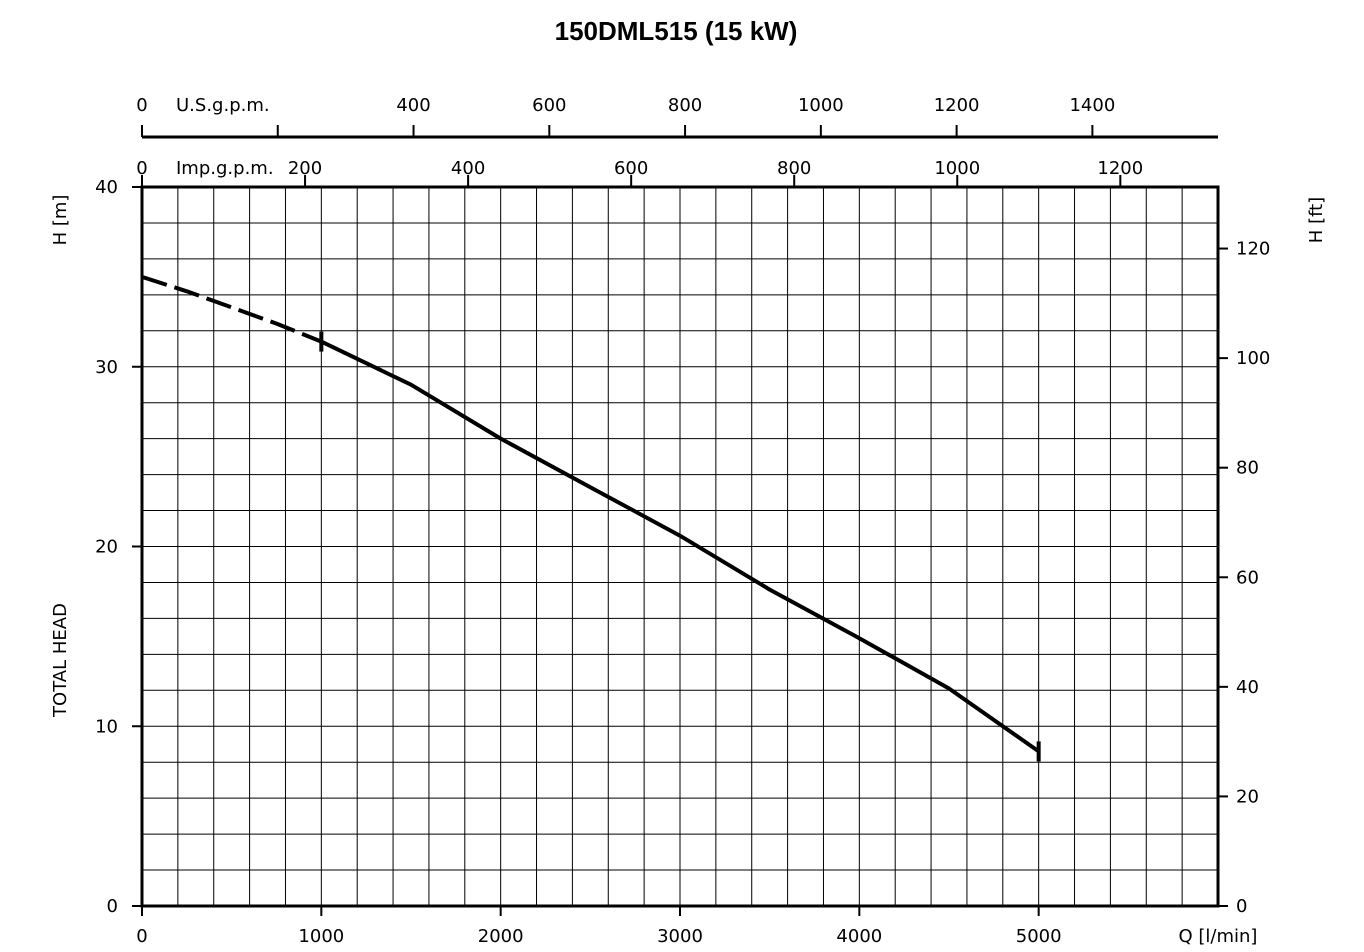 The width and height of the screenshot is (1364, 952). I want to click on impgpm-tick-label: 800, so click(794, 168).